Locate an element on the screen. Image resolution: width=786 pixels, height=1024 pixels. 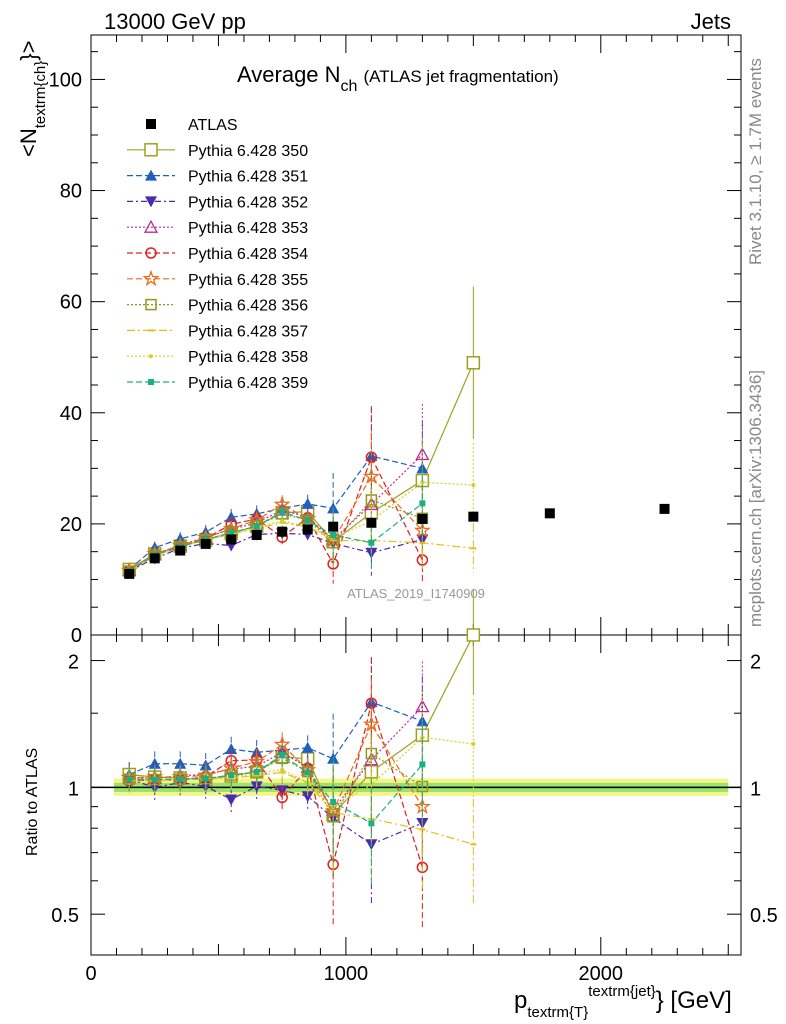
x-tick-label: 1000 is located at coordinates (346, 974).